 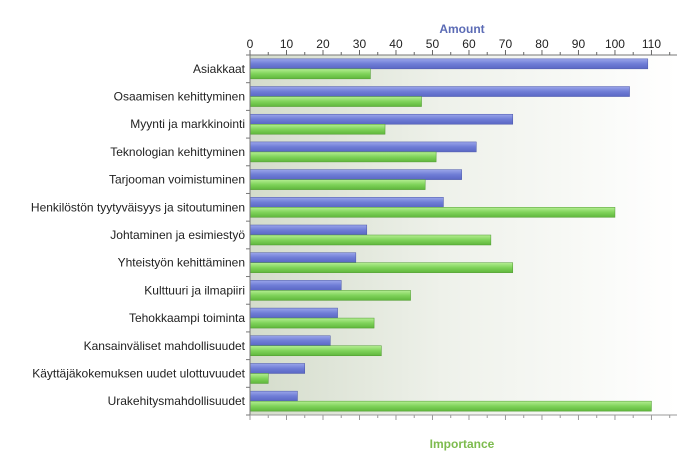 I want to click on top-axis-title: Amount, so click(x=462, y=29).